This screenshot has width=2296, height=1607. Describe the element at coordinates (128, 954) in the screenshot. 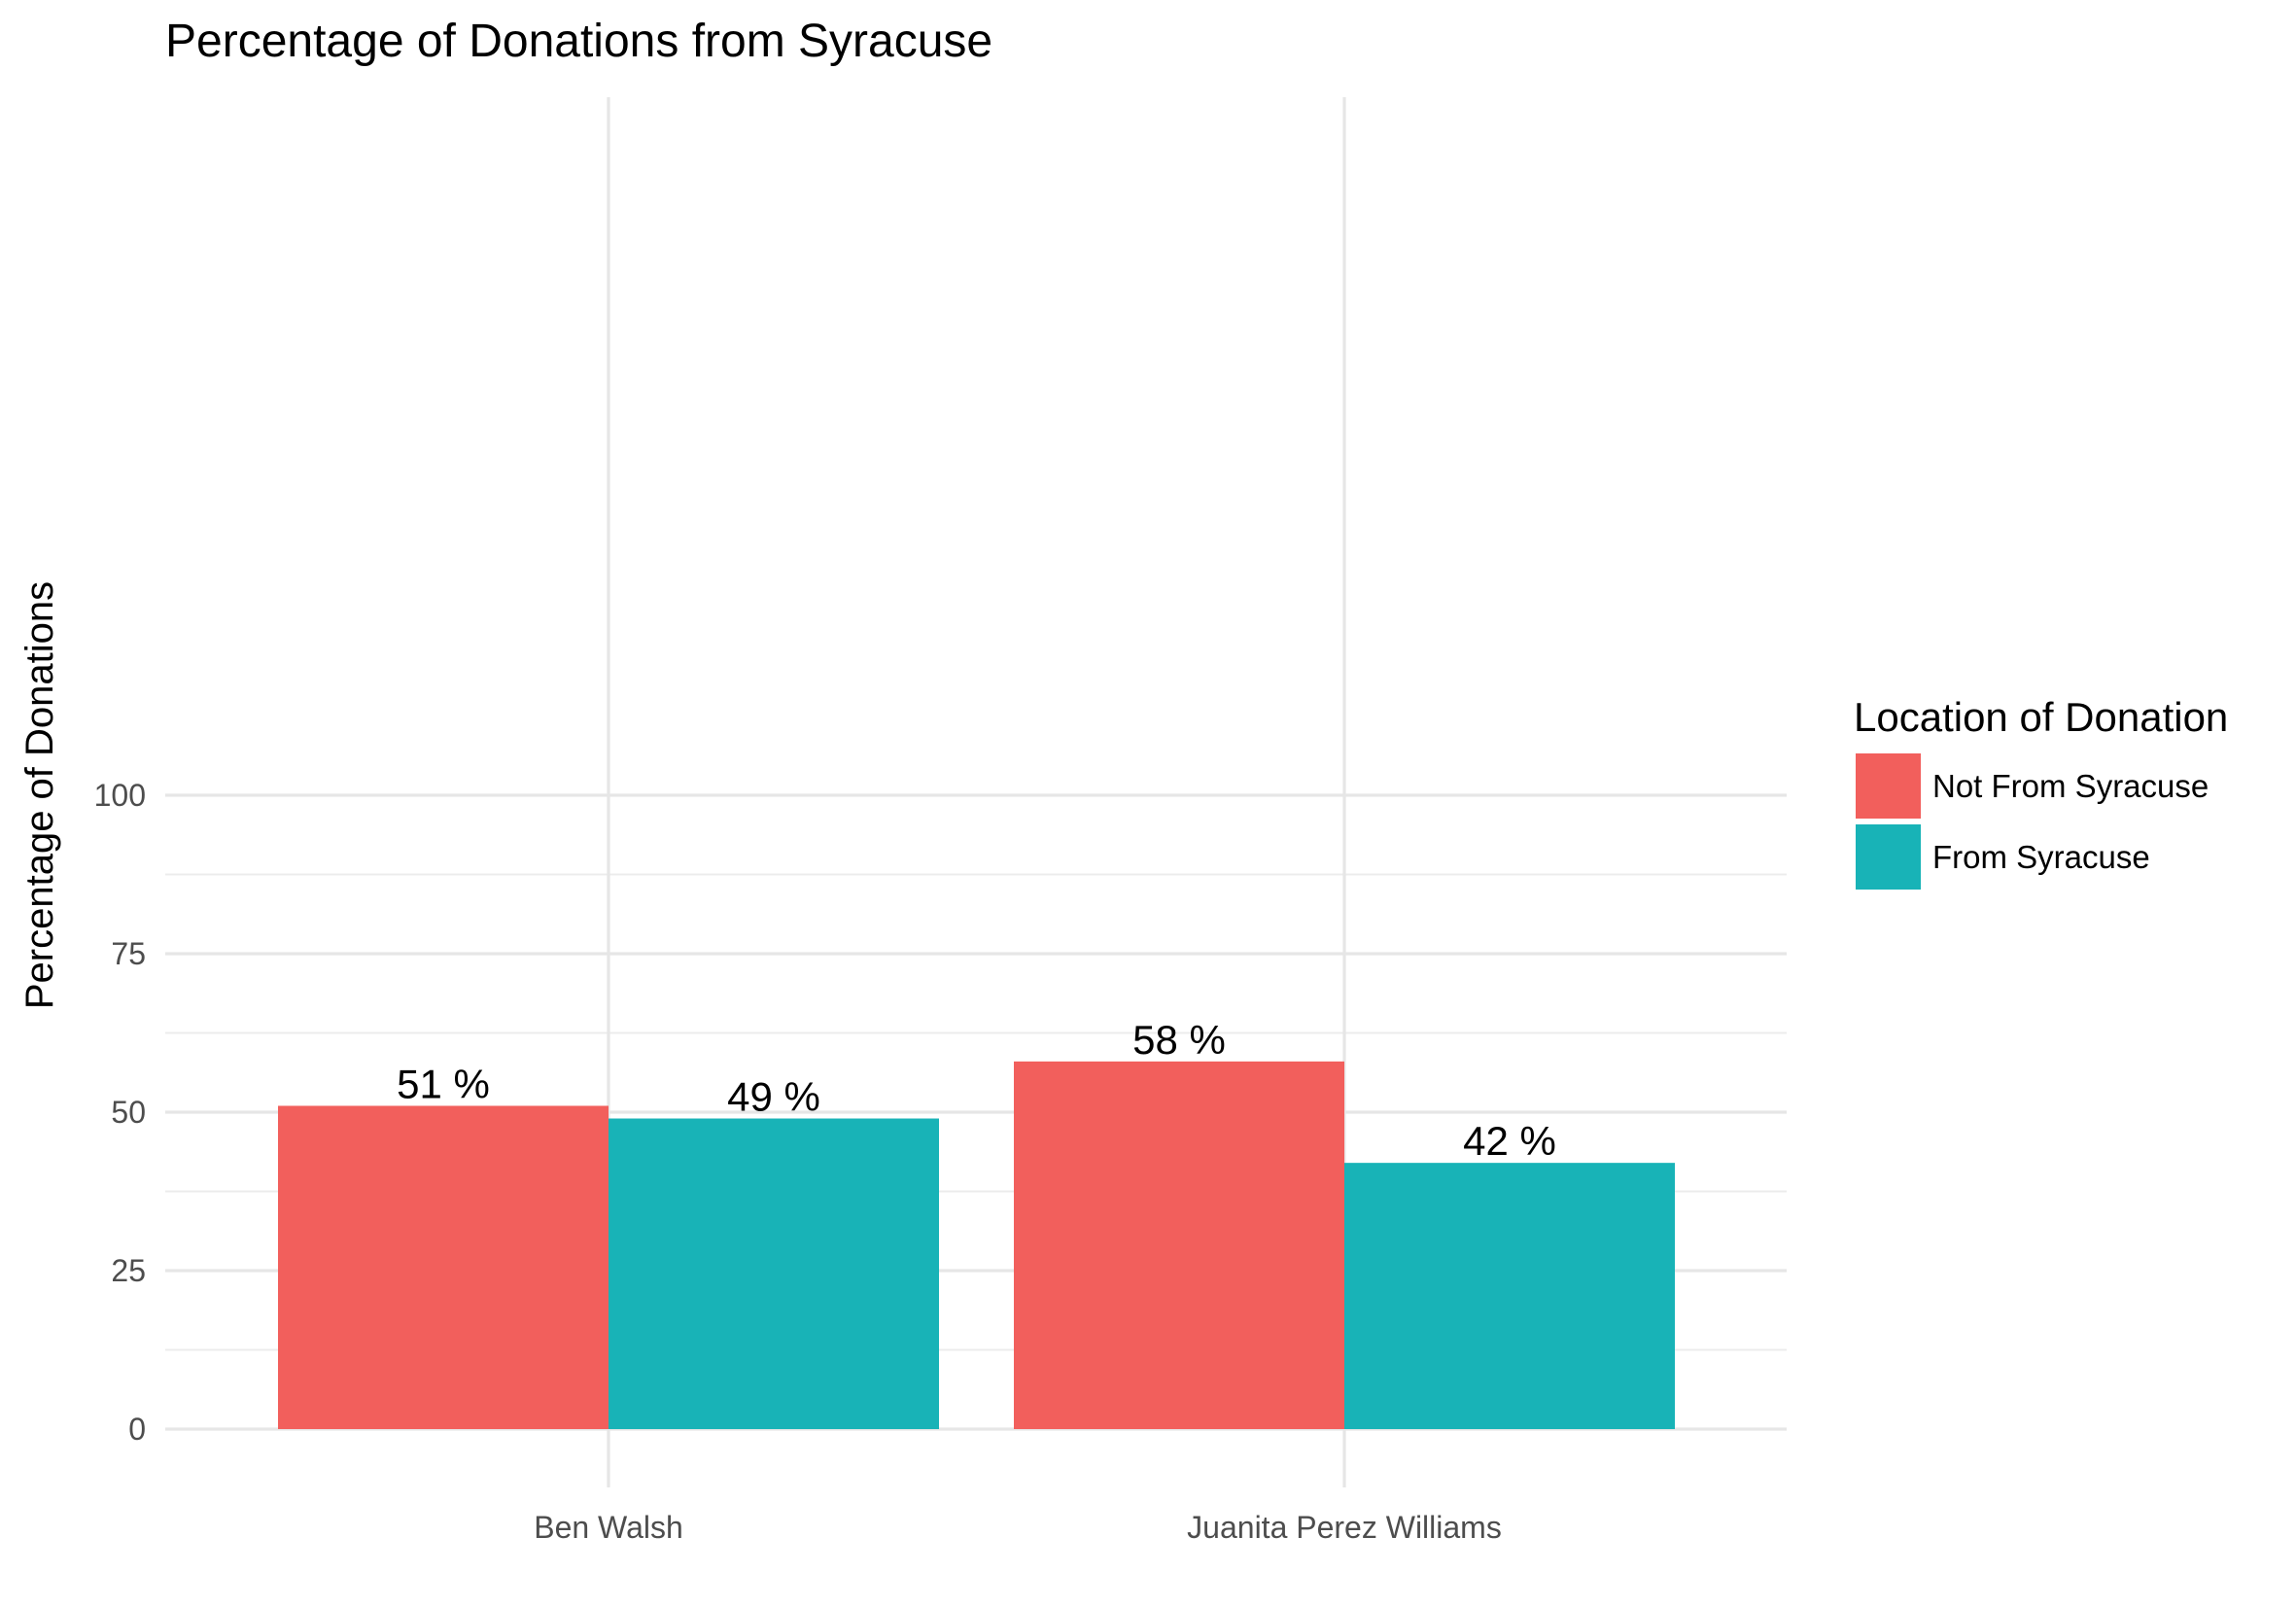

I see `y-tick-label: 75` at that location.